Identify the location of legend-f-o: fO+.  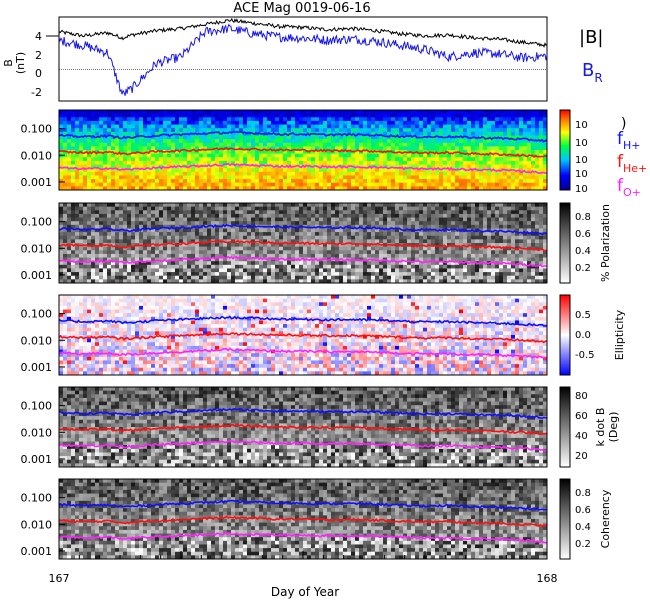
(629, 187).